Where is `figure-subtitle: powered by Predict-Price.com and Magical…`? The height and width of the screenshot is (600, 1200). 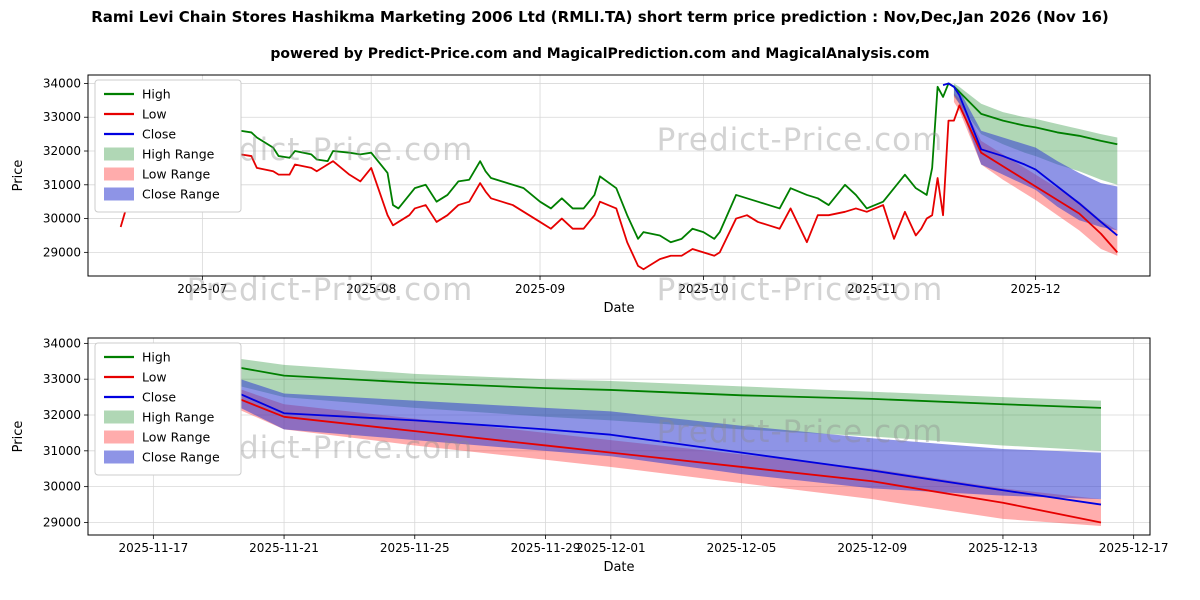
figure-subtitle: powered by Predict-Price.com and Magical… is located at coordinates (600, 54).